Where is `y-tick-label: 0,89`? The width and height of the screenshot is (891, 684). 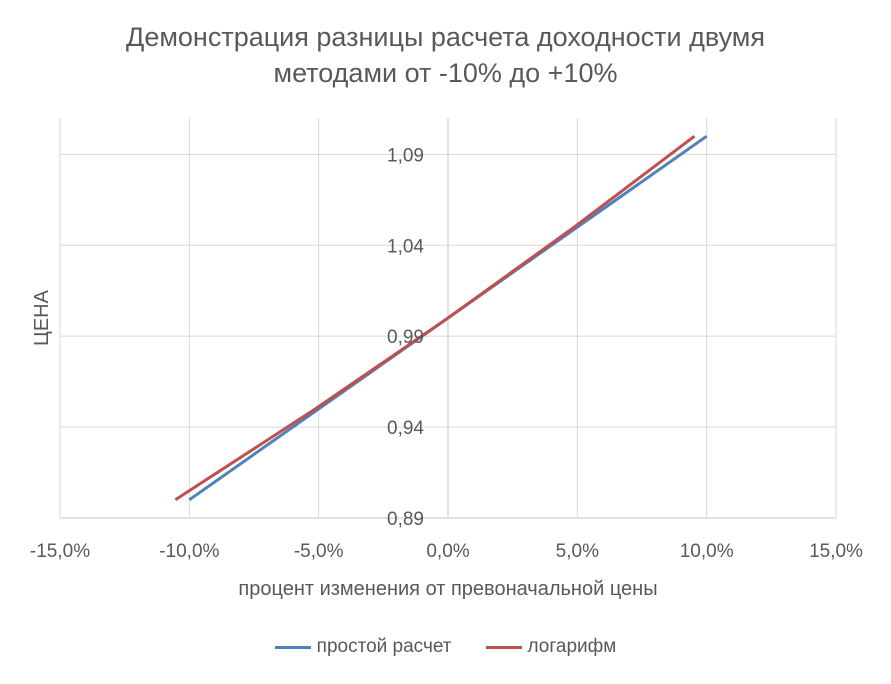
y-tick-label: 0,89 is located at coordinates (405, 519).